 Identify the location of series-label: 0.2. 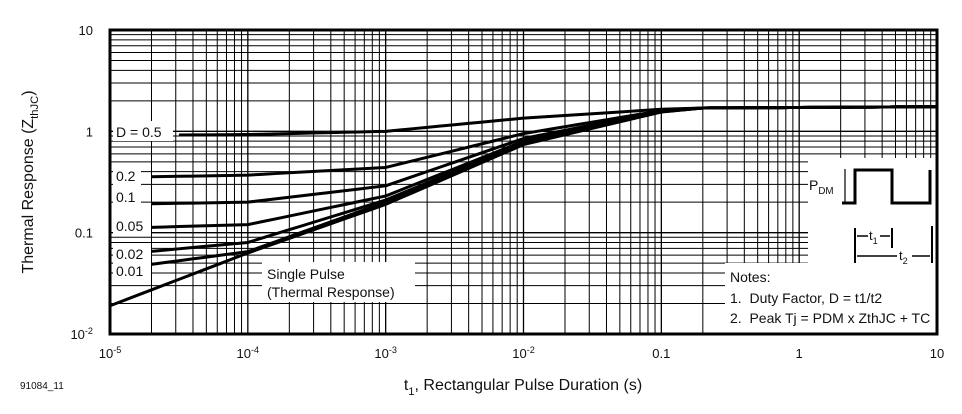
(126, 176).